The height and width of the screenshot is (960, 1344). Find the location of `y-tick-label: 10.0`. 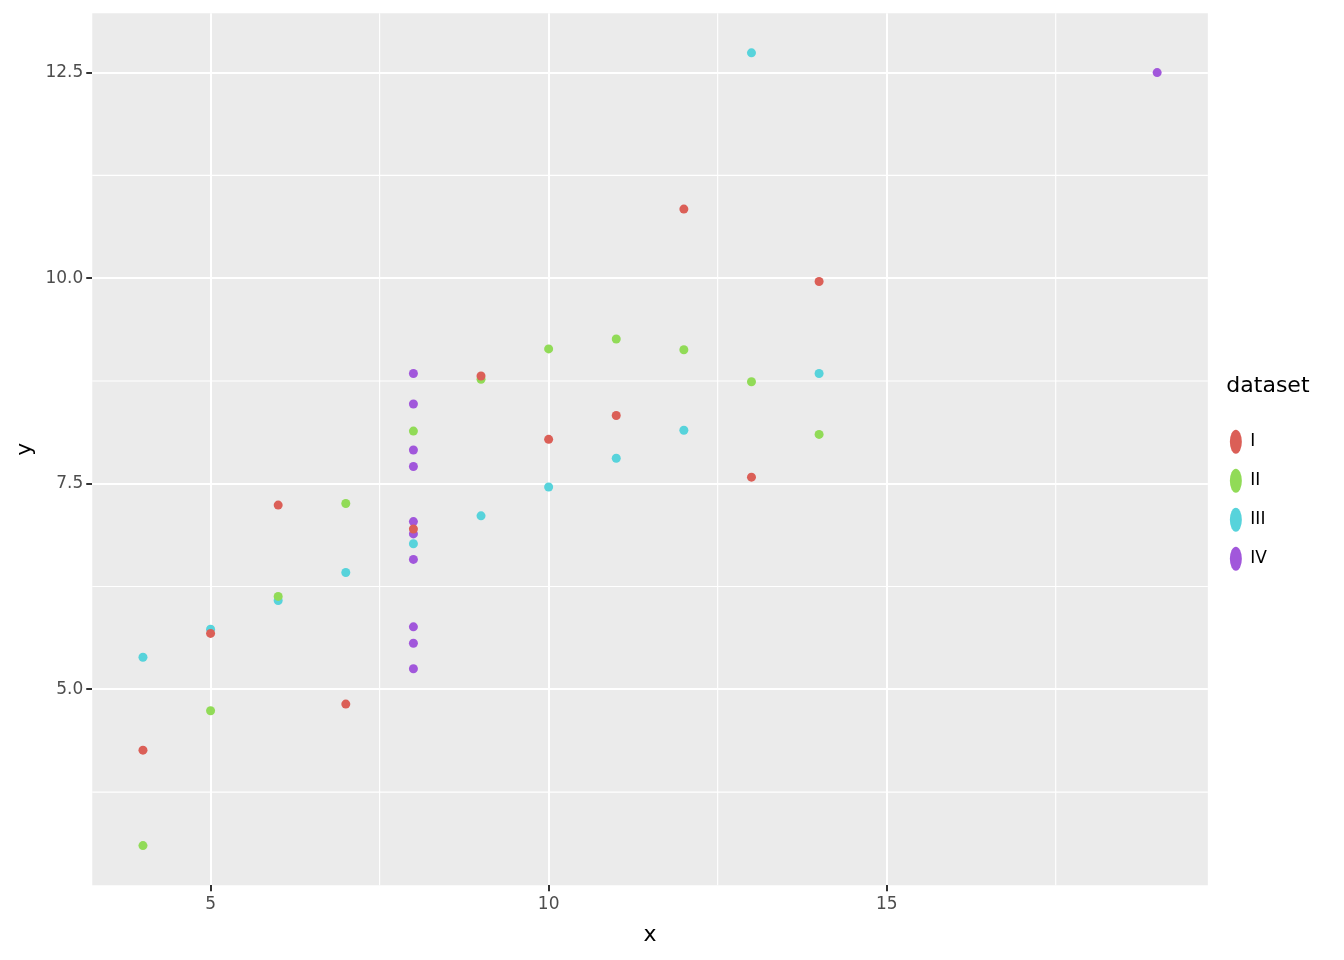

y-tick-label: 10.0 is located at coordinates (64, 276).